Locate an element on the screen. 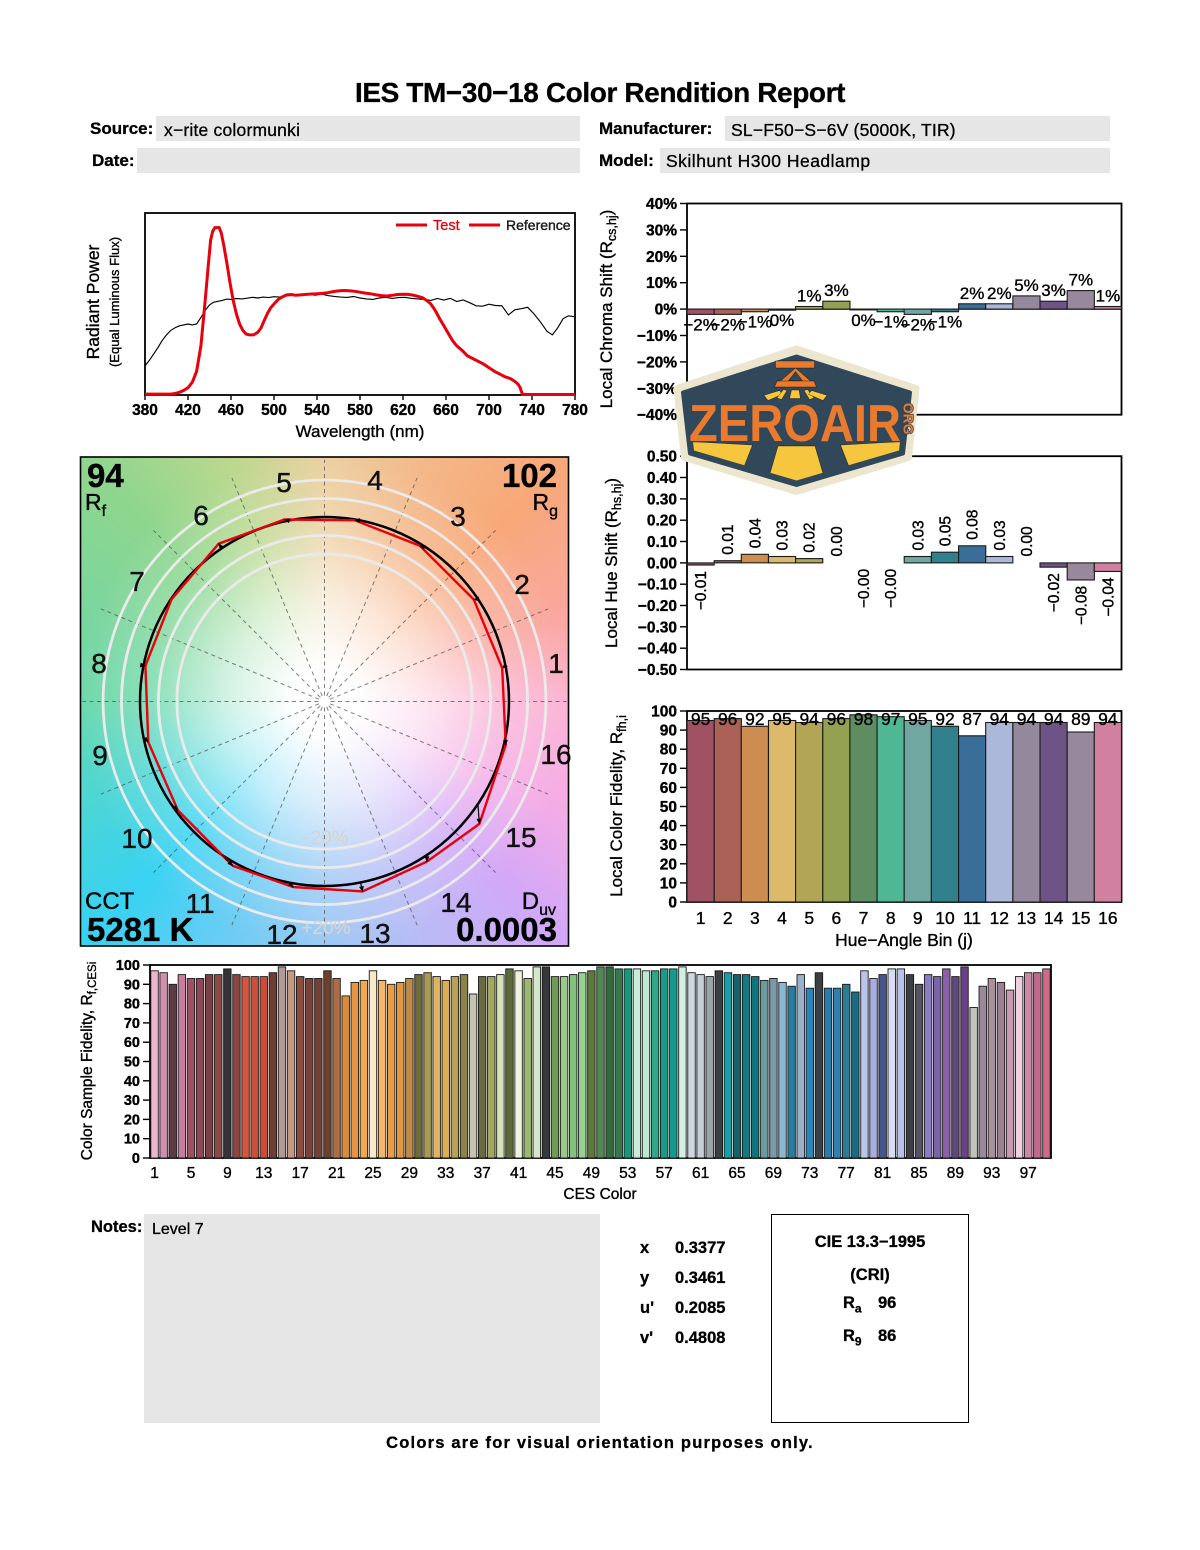 Image resolution: width=1200 pixels, height=1550 pixels. svg-text: 460 is located at coordinates (231, 410).